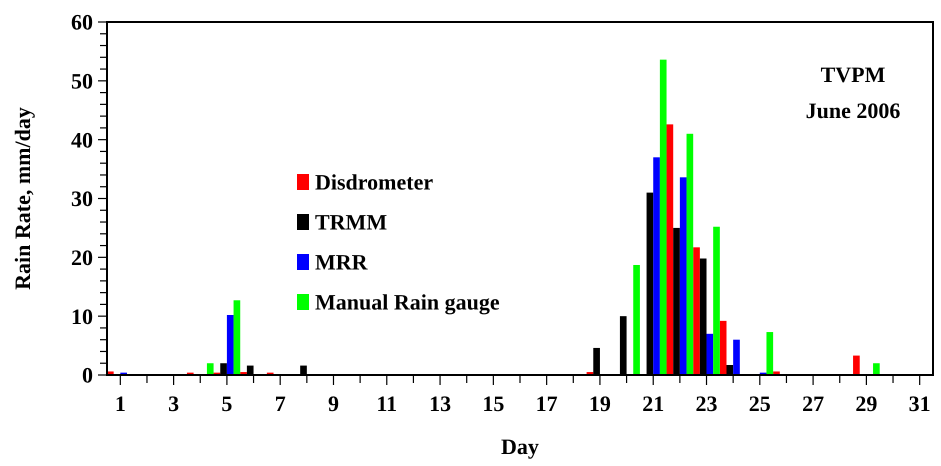  Describe the element at coordinates (599, 403) in the screenshot. I see `x-tick-label: 19` at that location.